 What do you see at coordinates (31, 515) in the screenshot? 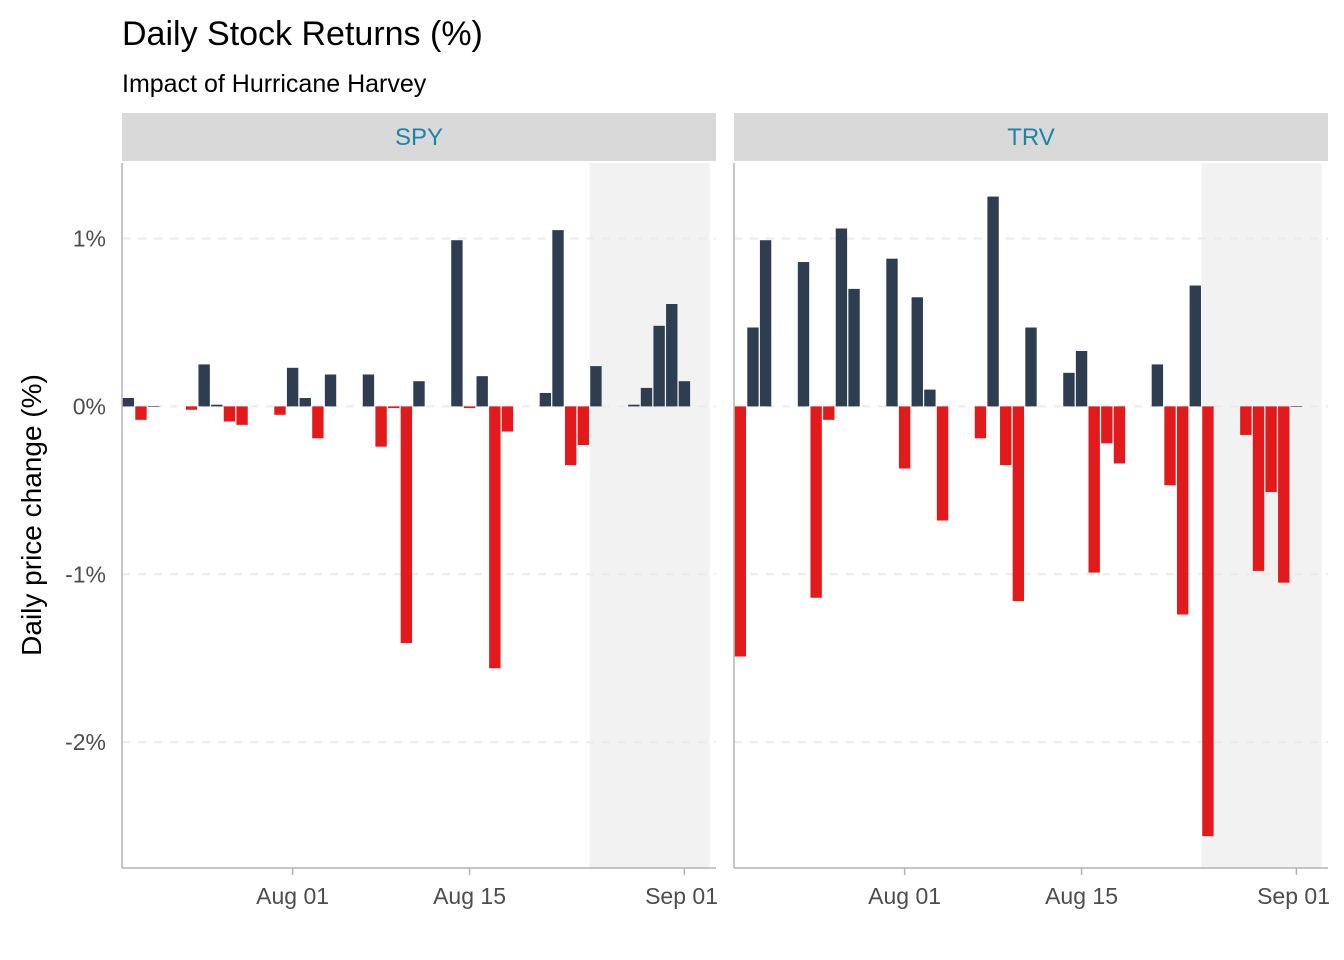
I see `y-axis-label: Daily price change (%)` at bounding box center [31, 515].